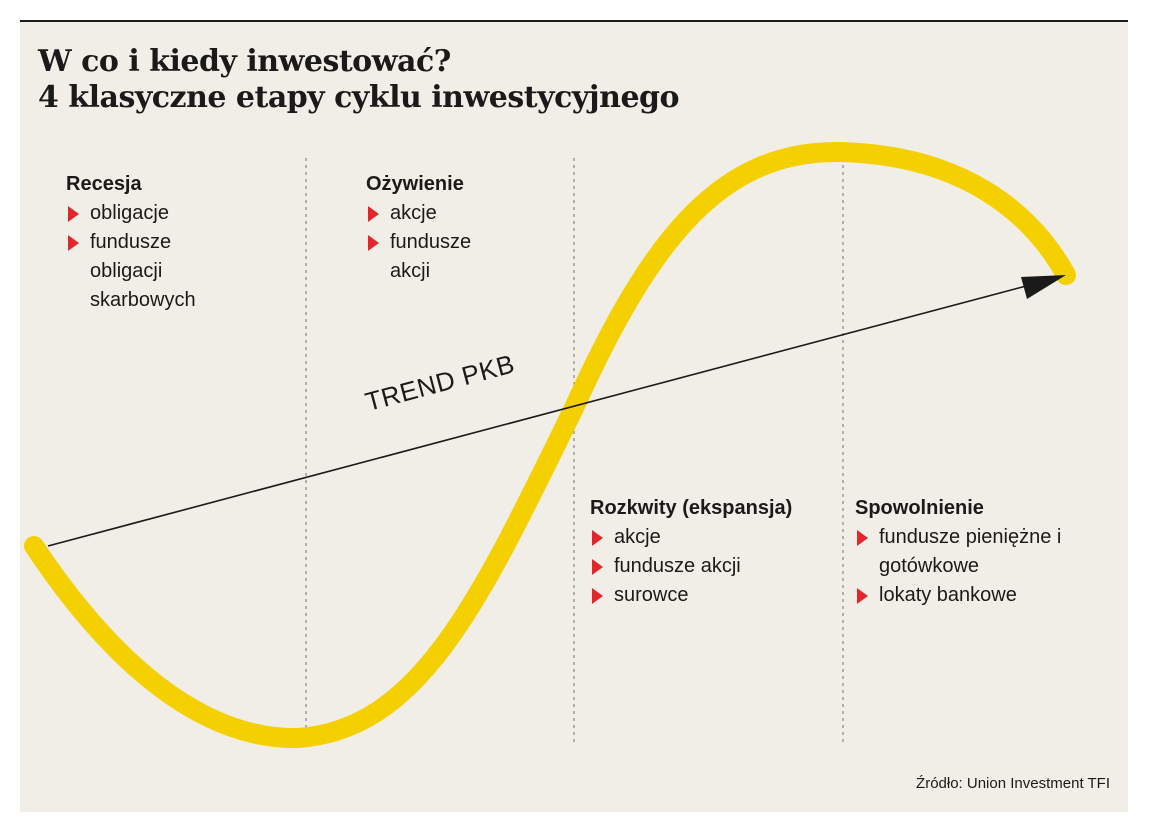 This screenshot has width=1160, height=836. What do you see at coordinates (948, 595) in the screenshot?
I see `list-item-label: lokaty bankowe` at bounding box center [948, 595].